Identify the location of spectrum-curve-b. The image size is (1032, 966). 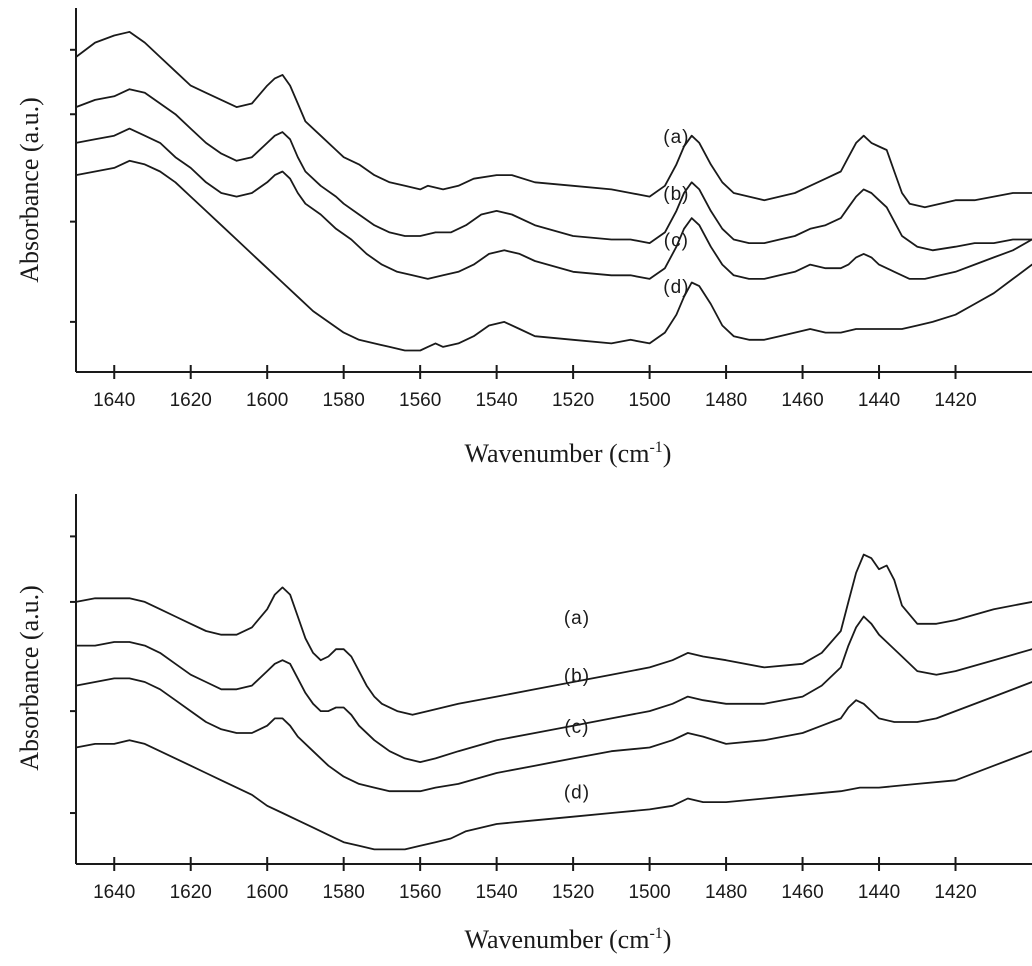
(553, 689).